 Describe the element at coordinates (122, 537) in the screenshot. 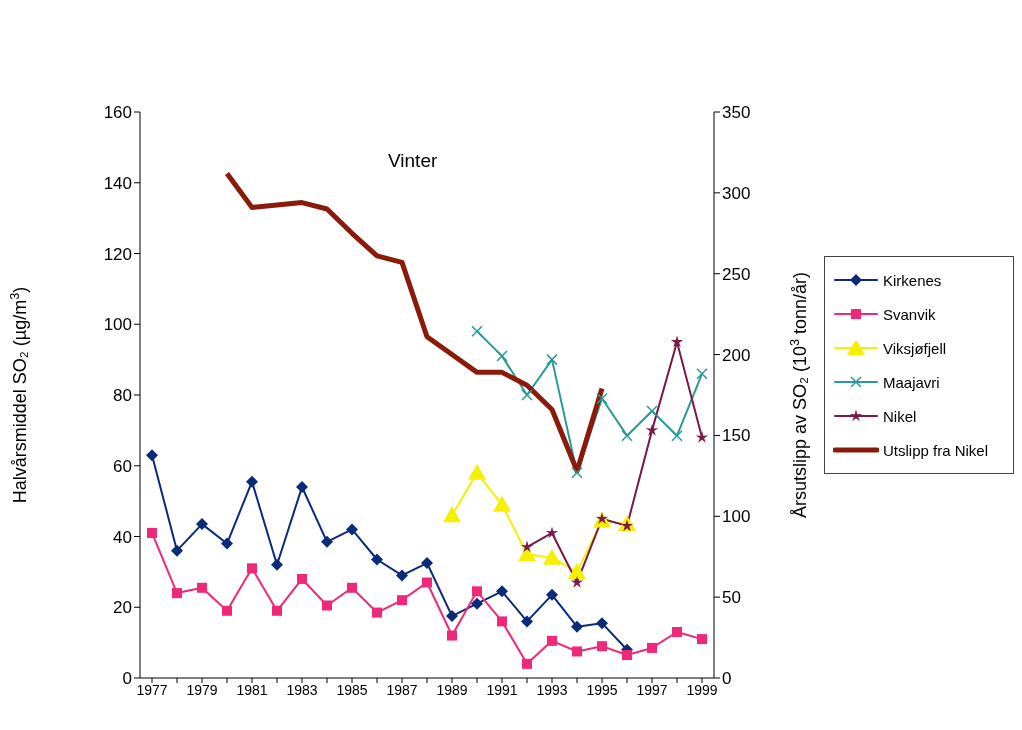

I see `y-tick-label: 40` at that location.